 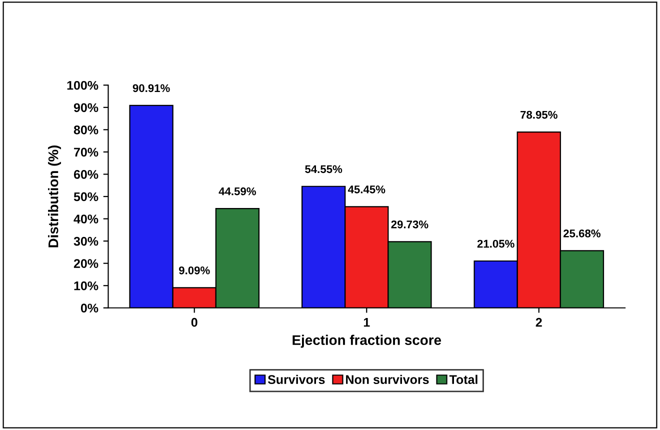 What do you see at coordinates (86, 152) in the screenshot?
I see `y-tick-label: 70%` at bounding box center [86, 152].